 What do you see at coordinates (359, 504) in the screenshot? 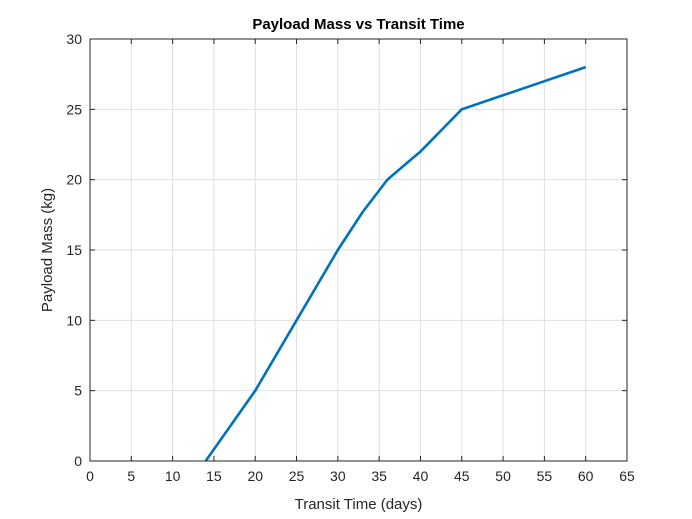
I see `x-axis-label: Transit Time (days)` at bounding box center [359, 504].